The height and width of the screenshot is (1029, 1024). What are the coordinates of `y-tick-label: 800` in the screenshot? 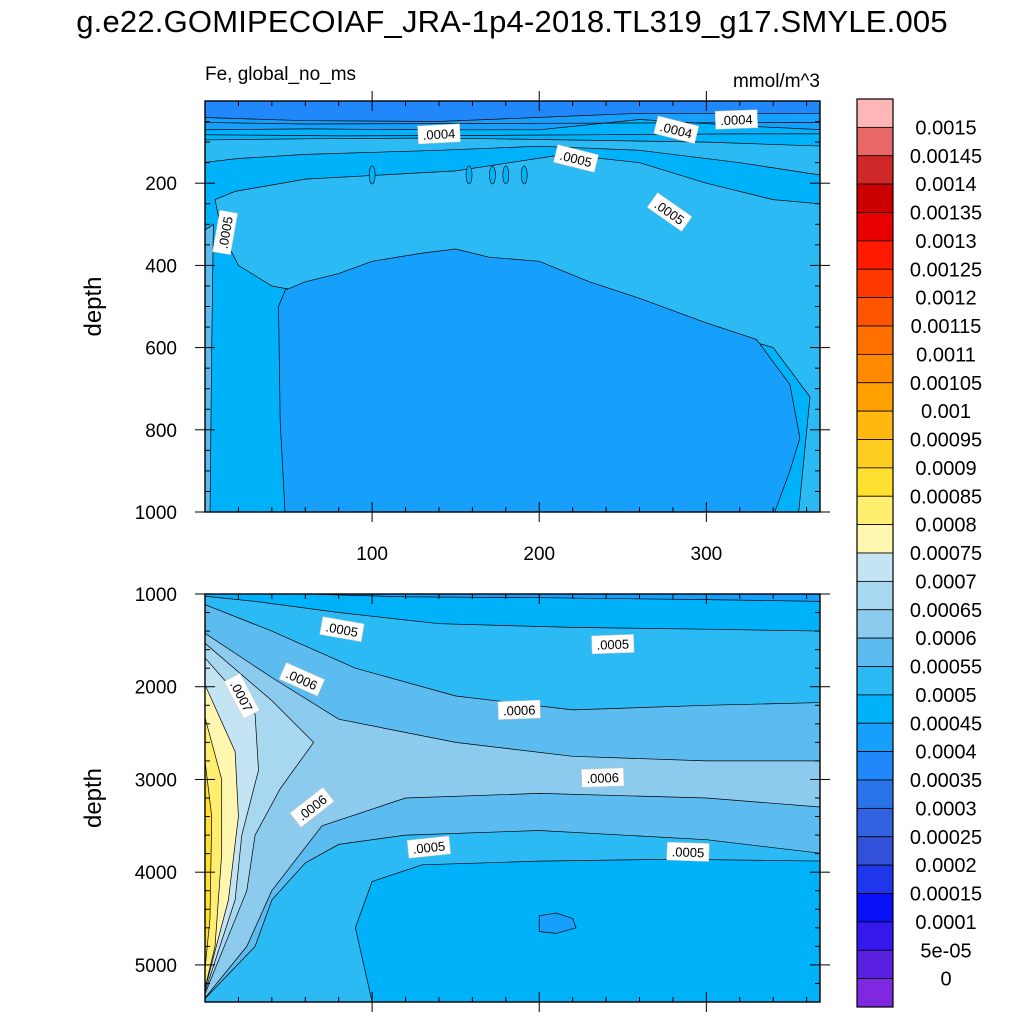 It's located at (161, 431).